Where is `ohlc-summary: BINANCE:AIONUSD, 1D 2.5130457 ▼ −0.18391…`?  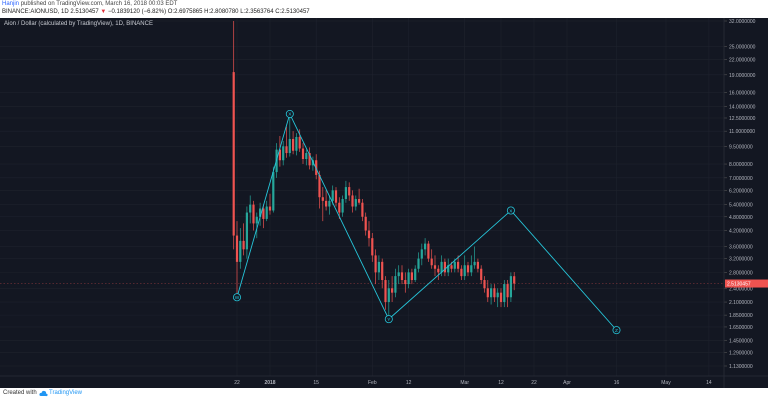 ohlc-summary: BINANCE:AIONUSD, 1D 2.5130457 ▼ −0.18391… is located at coordinates (156, 12).